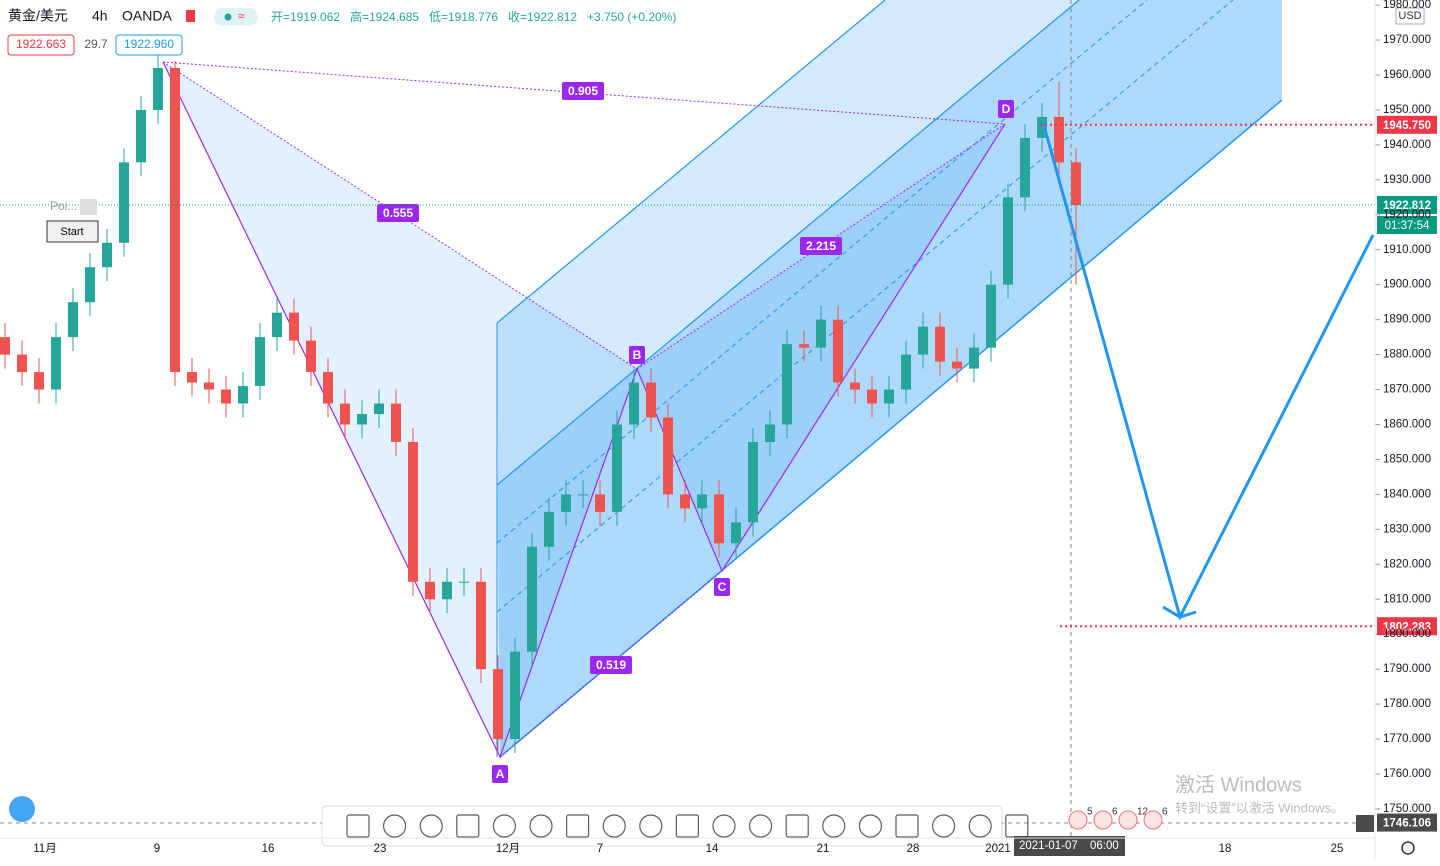  I want to click on broker: OANDA, so click(147, 16).